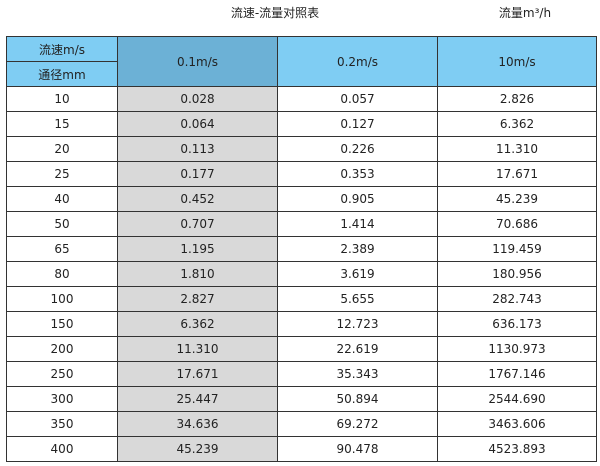  Describe the element at coordinates (197, 199) in the screenshot. I see `flow-cell: 0.452` at that location.